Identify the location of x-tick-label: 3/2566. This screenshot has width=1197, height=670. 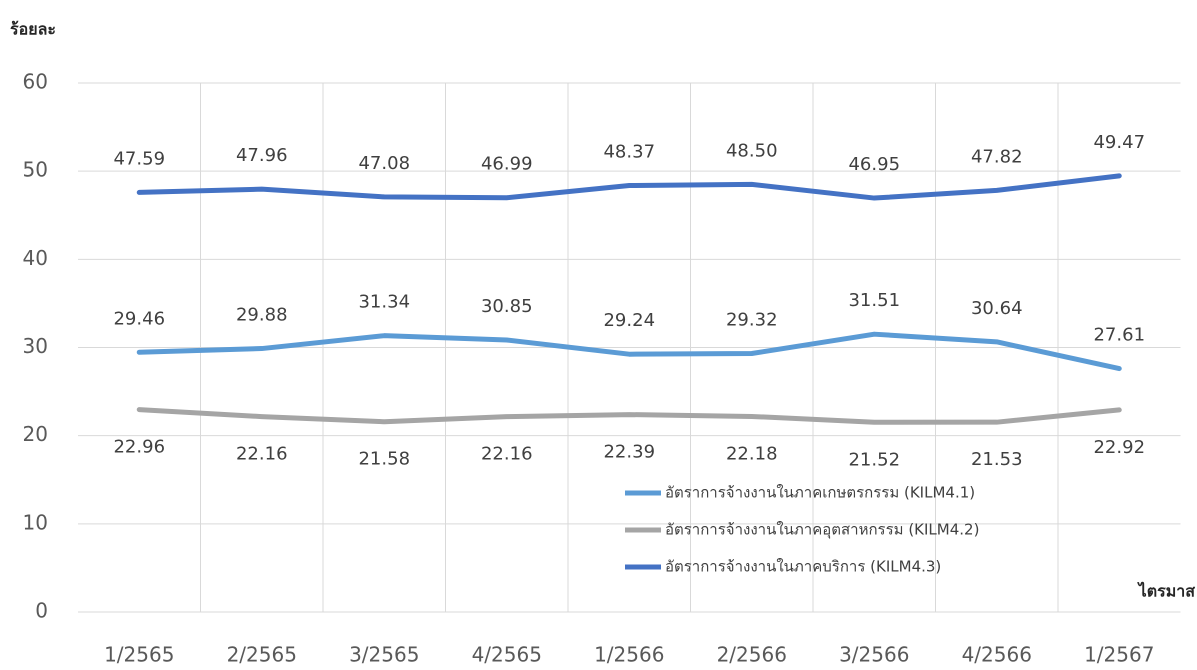
(874, 655).